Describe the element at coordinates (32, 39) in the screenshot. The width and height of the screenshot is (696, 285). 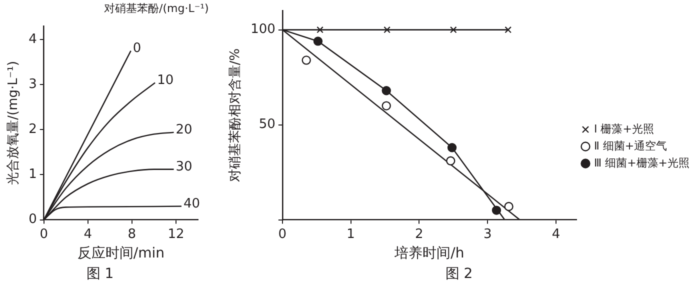
I see `y-tick-label: 4` at that location.